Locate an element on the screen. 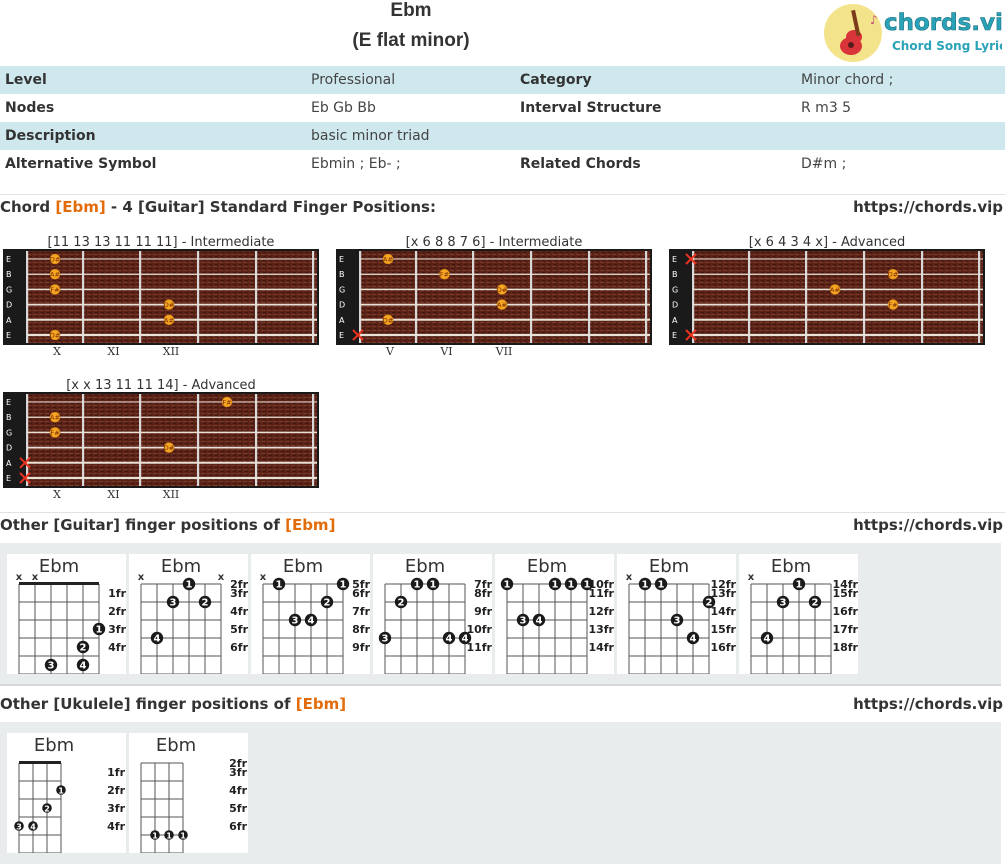 This screenshot has height=864, width=1005. fret-number-label: 17fr is located at coordinates (845, 629).